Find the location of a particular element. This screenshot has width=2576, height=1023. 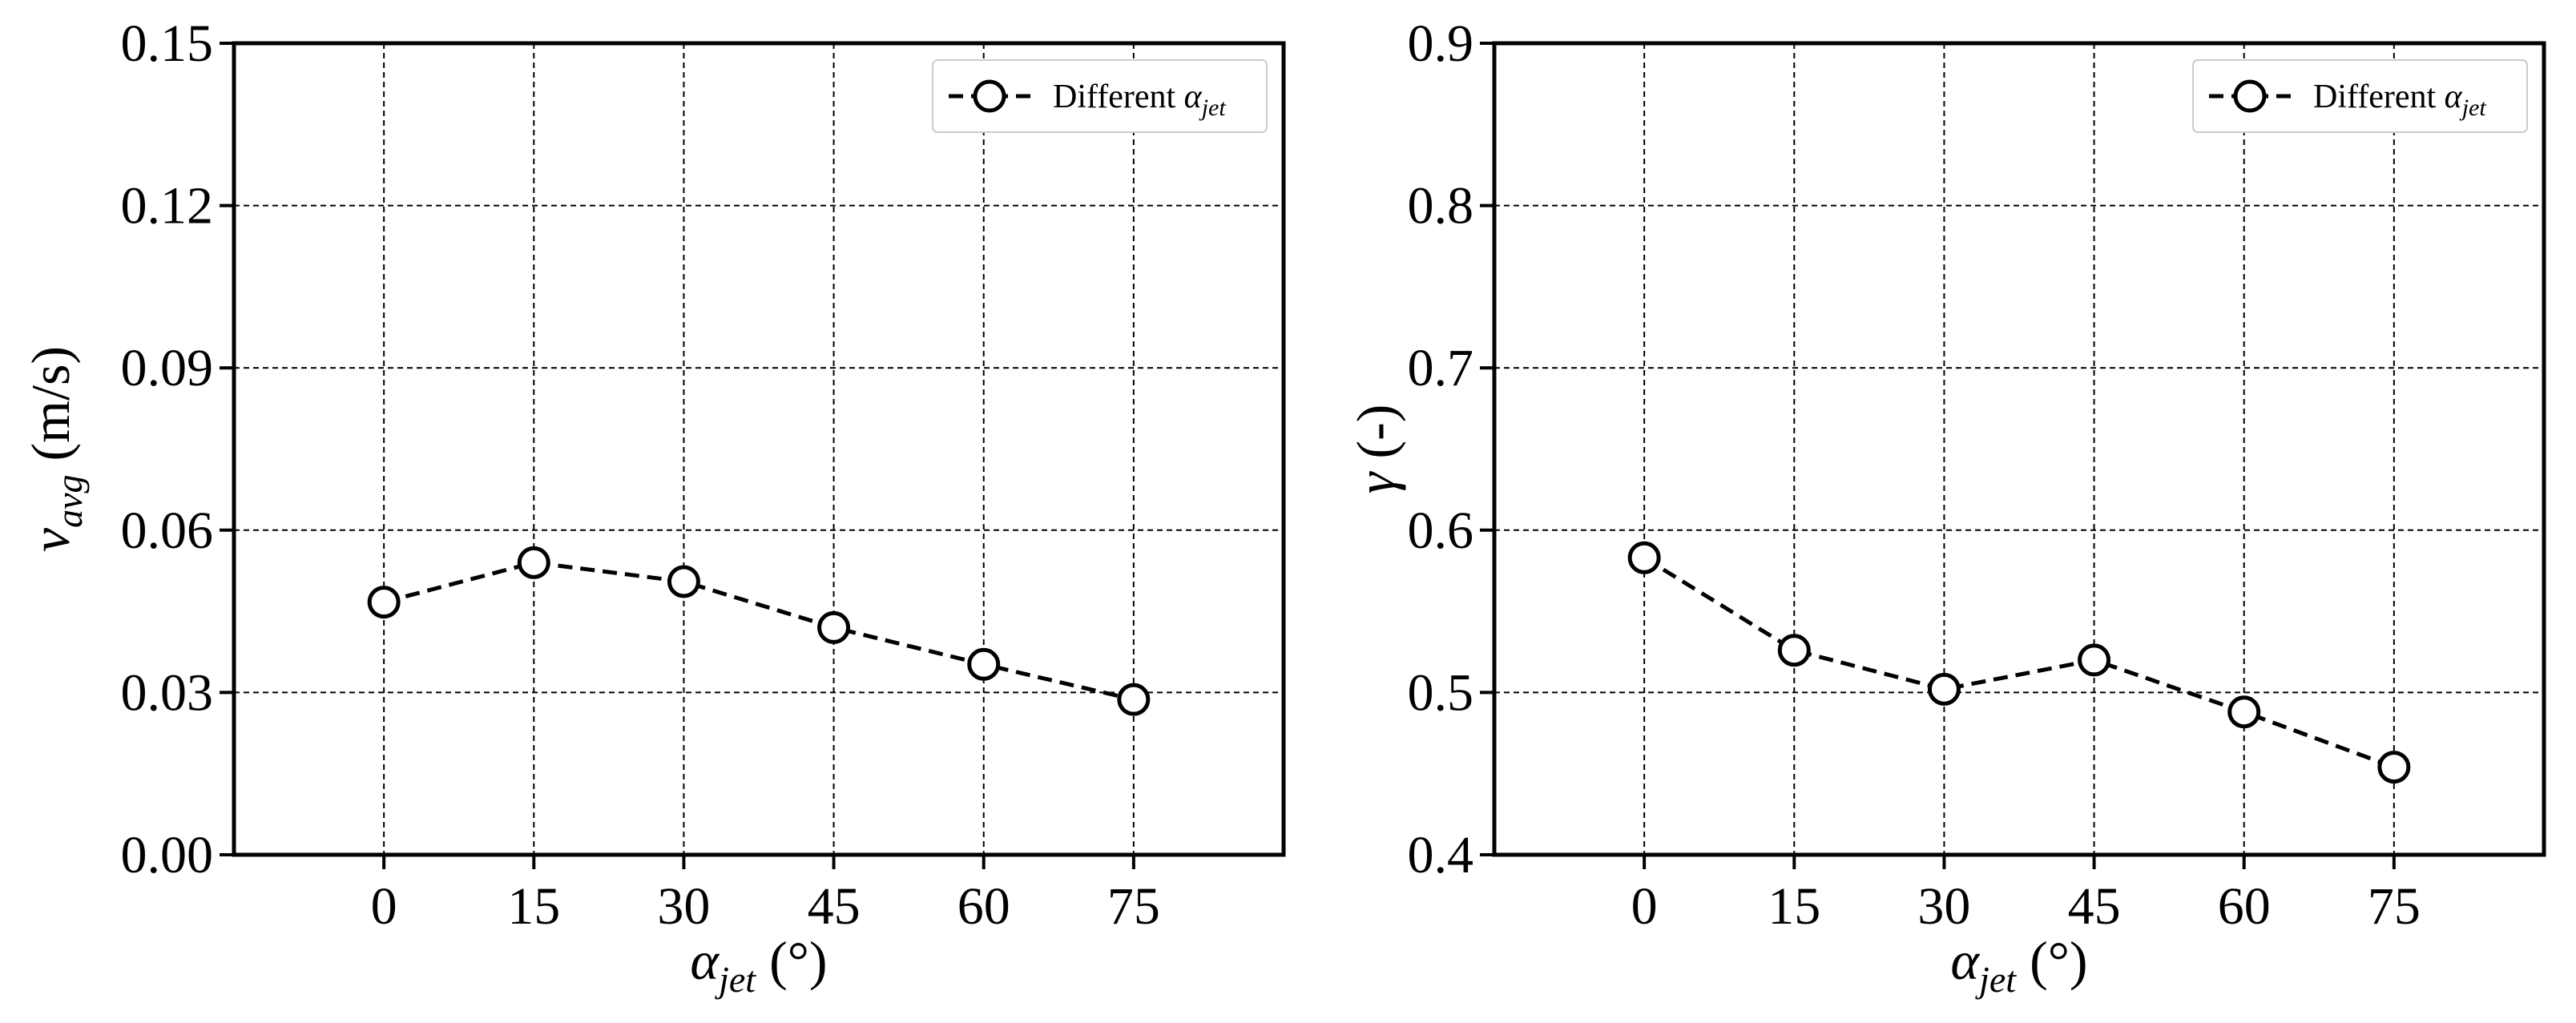

y-tick-label: 0.4 is located at coordinates (1441, 855).